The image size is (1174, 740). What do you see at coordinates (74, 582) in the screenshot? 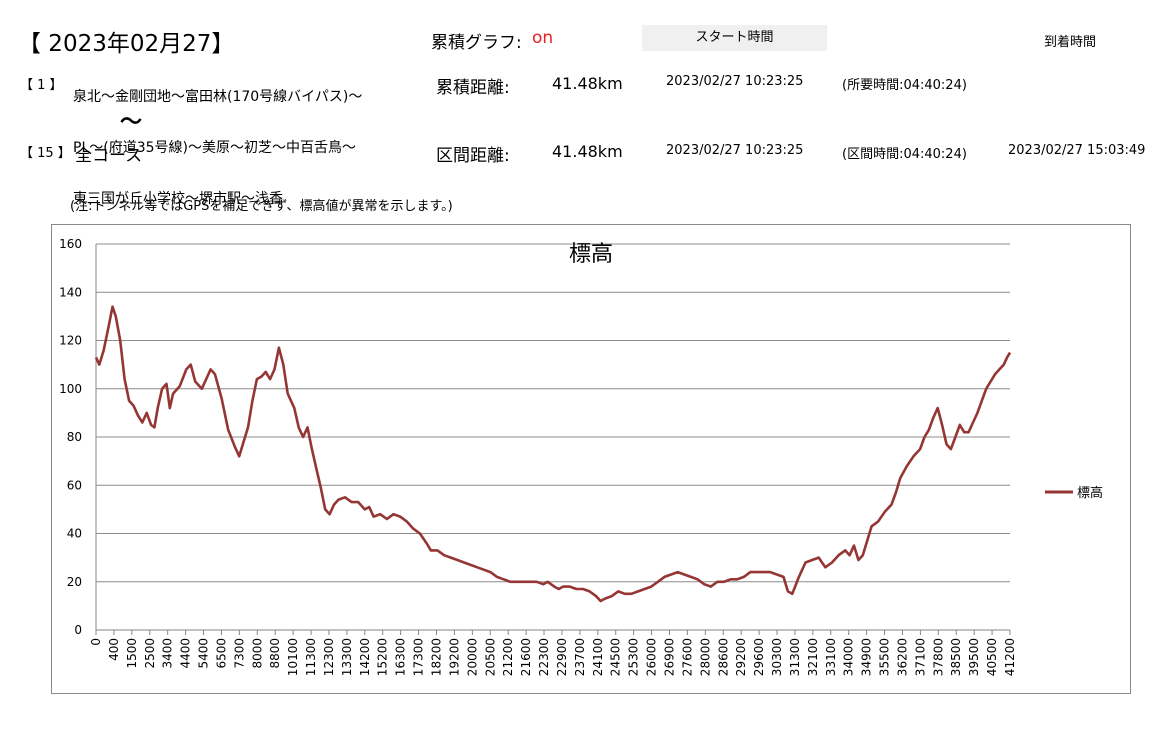
I see `y-tick-label: 20` at bounding box center [74, 582].